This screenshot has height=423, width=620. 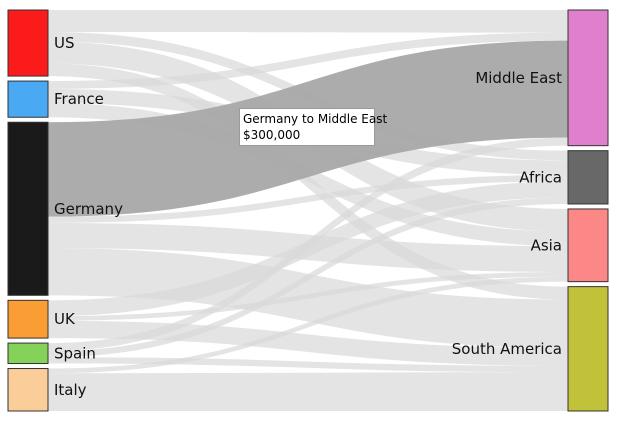 What do you see at coordinates (546, 245) in the screenshot?
I see `node-label-asia: Asia` at bounding box center [546, 245].